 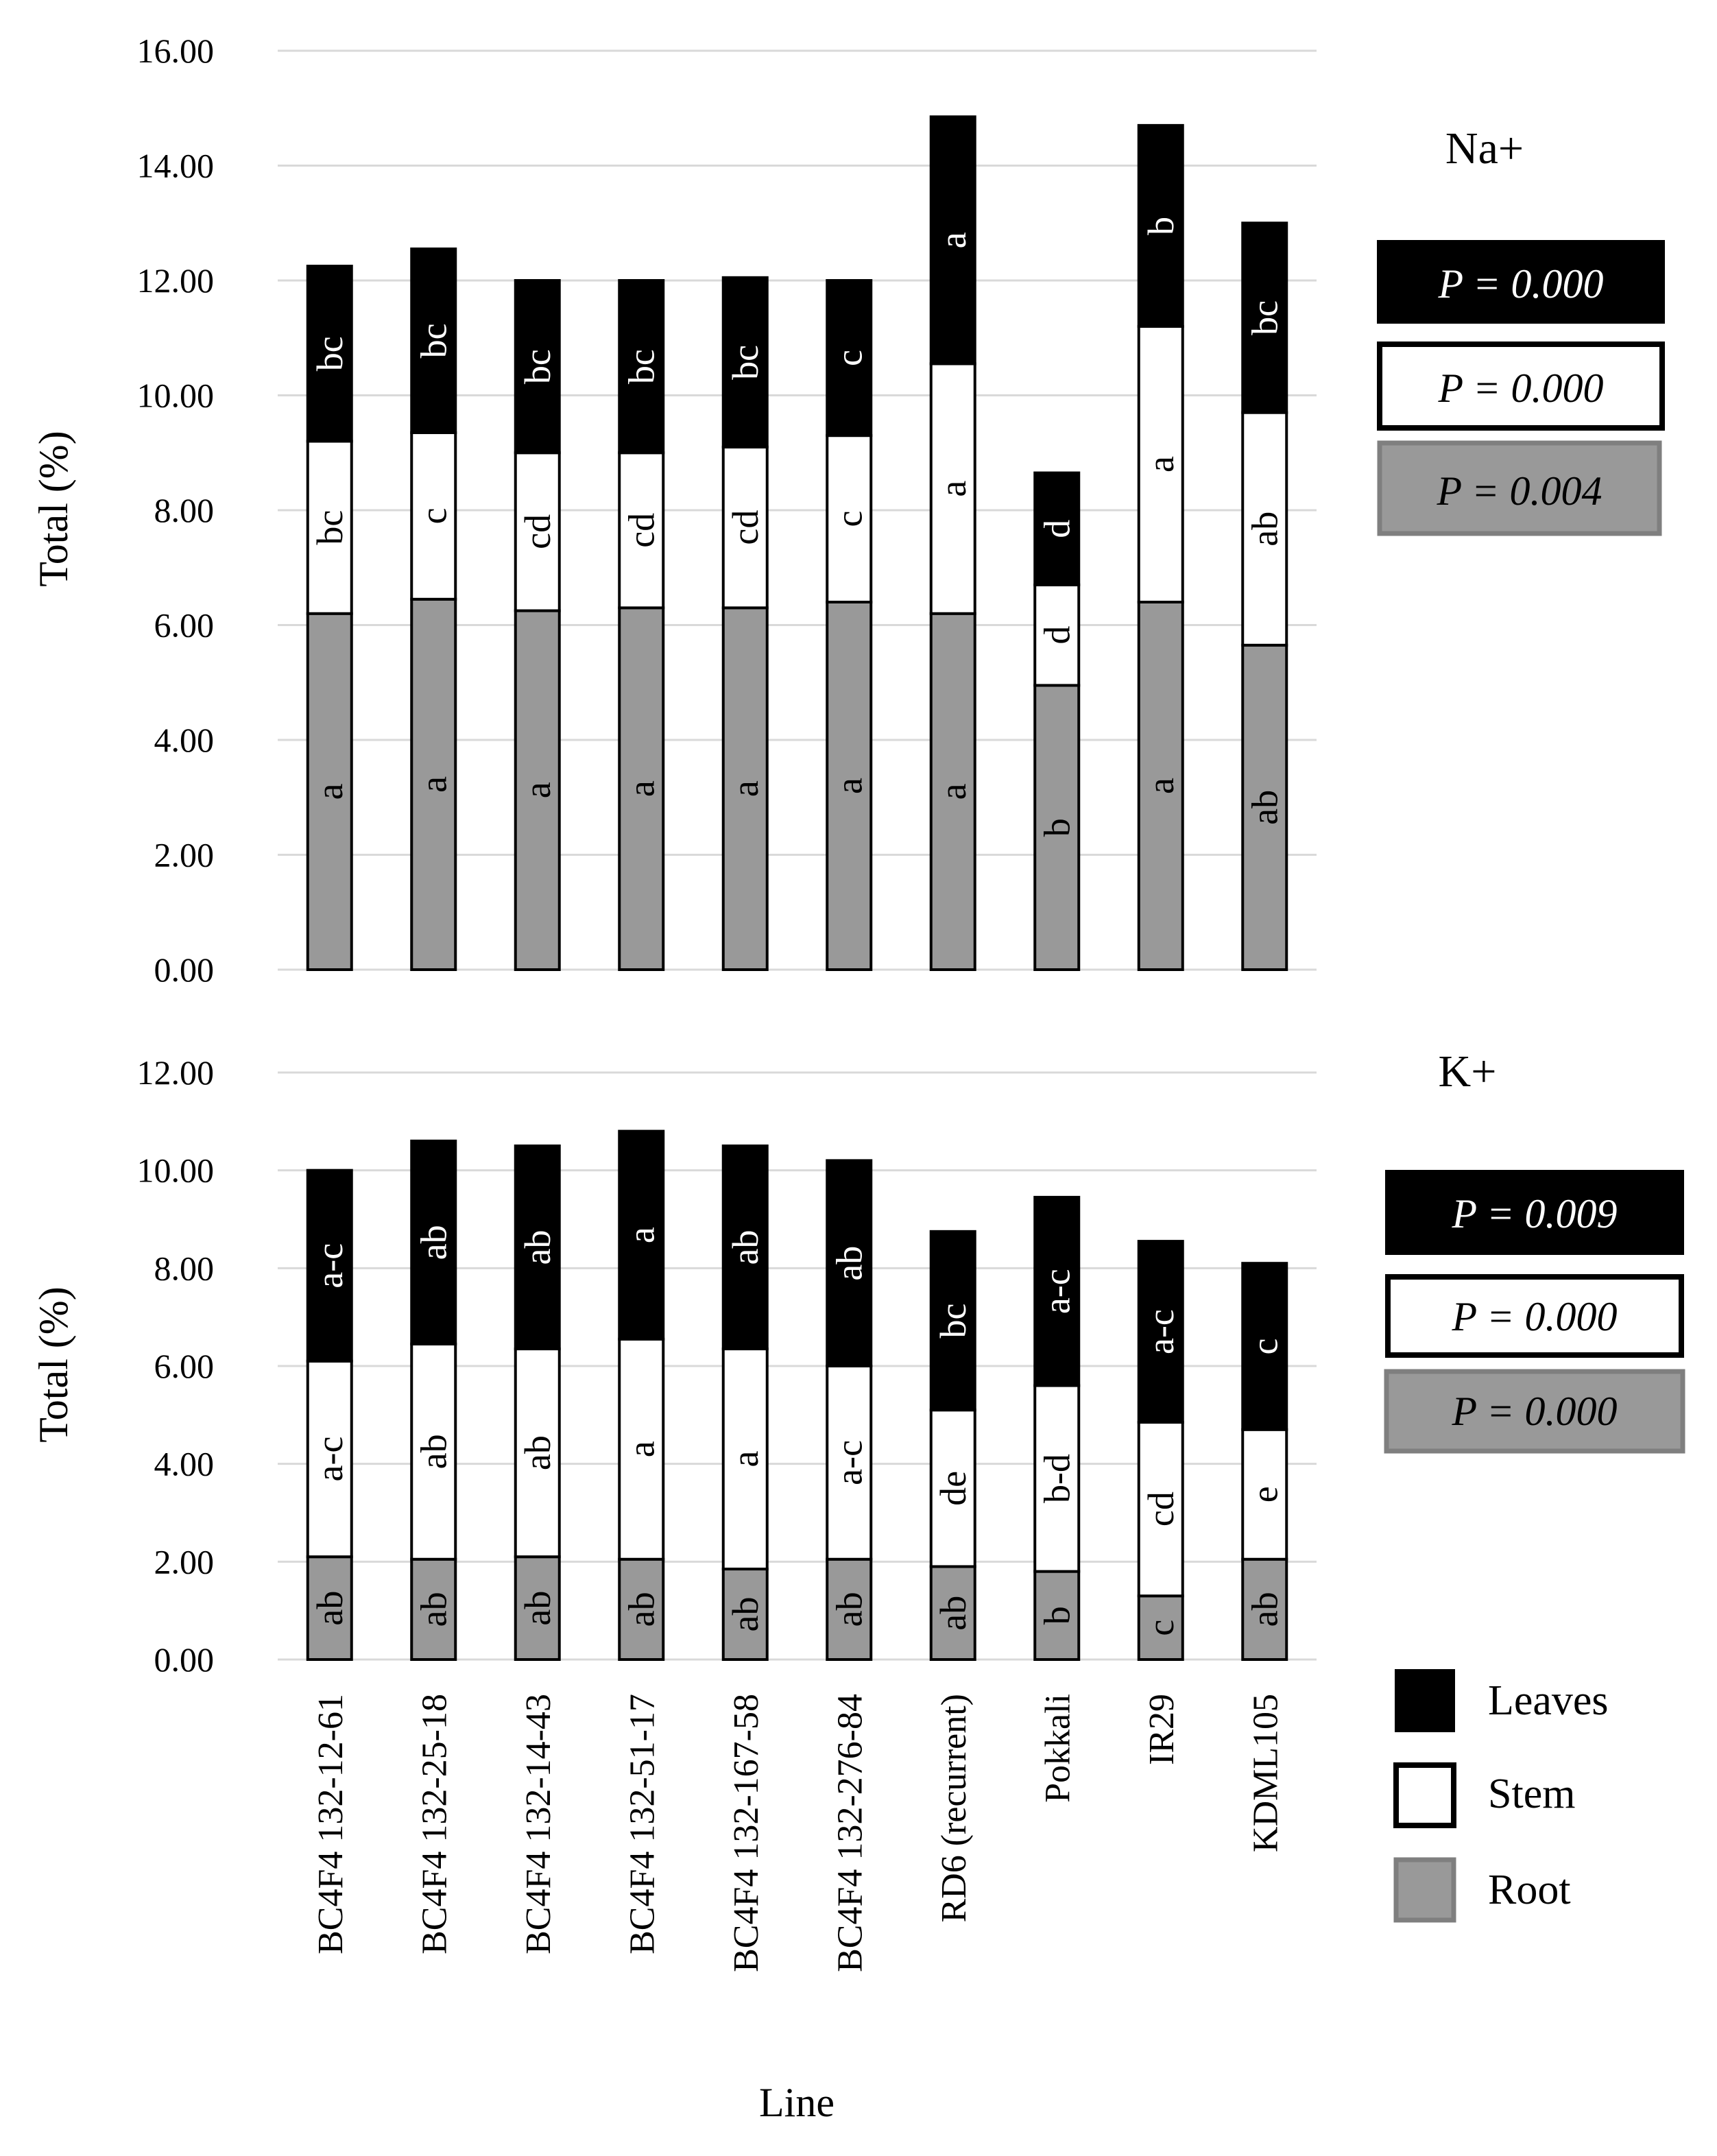 I want to click on category-label: BC4F4 132-167-58, so click(x=746, y=1833).